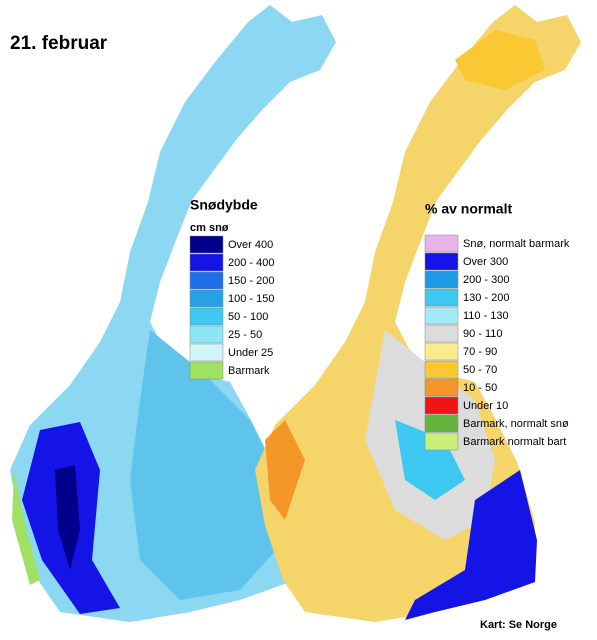  I want to click on legend-label: 90 - 110, so click(483, 334).